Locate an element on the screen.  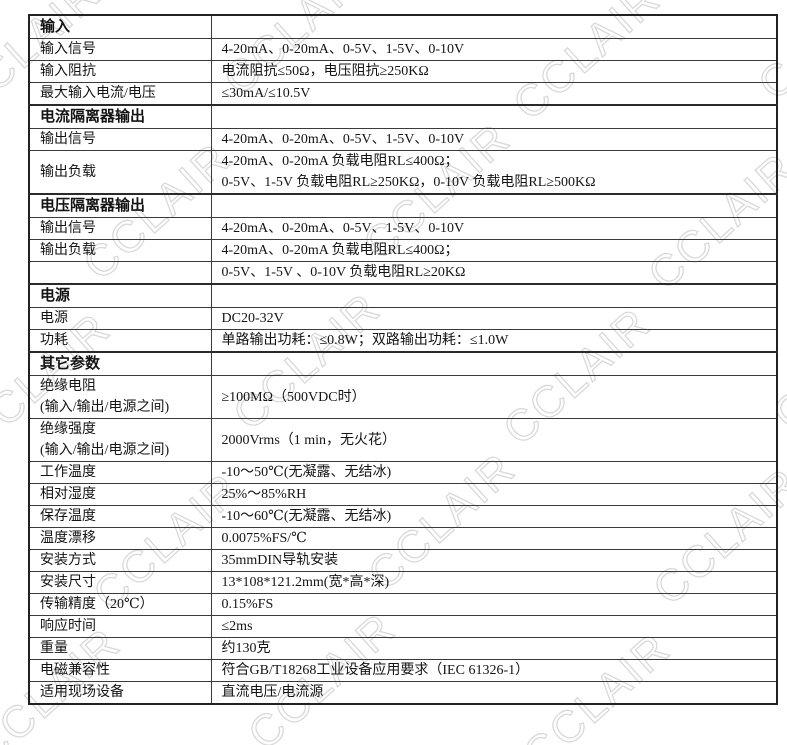
cell-text-line: 0.0075%FS/℃ is located at coordinates (264, 538).